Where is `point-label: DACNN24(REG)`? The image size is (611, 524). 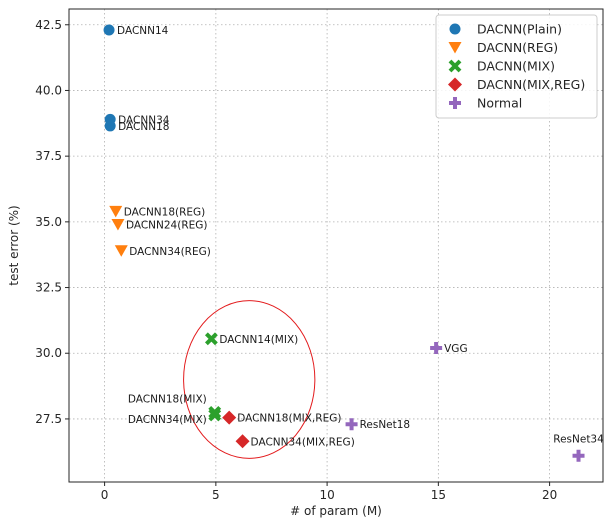 point-label: DACNN24(REG) is located at coordinates (167, 225).